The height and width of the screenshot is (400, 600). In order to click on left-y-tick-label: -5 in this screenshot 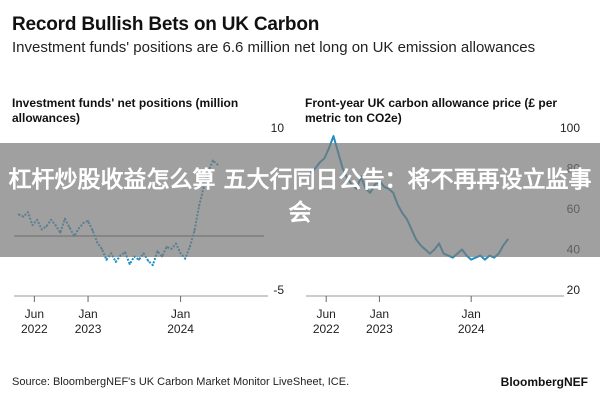, I will do `click(278, 290)`.